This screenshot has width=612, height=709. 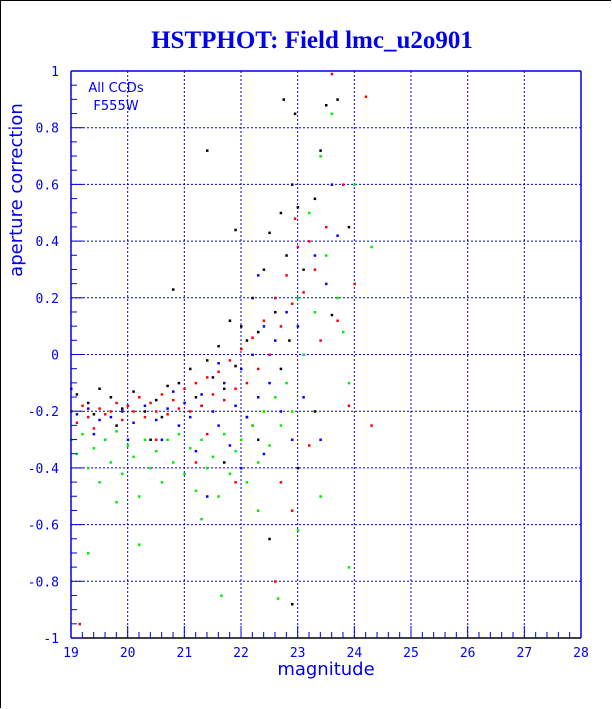 What do you see at coordinates (115, 106) in the screenshot?
I see `annotation-filter: F555W` at bounding box center [115, 106].